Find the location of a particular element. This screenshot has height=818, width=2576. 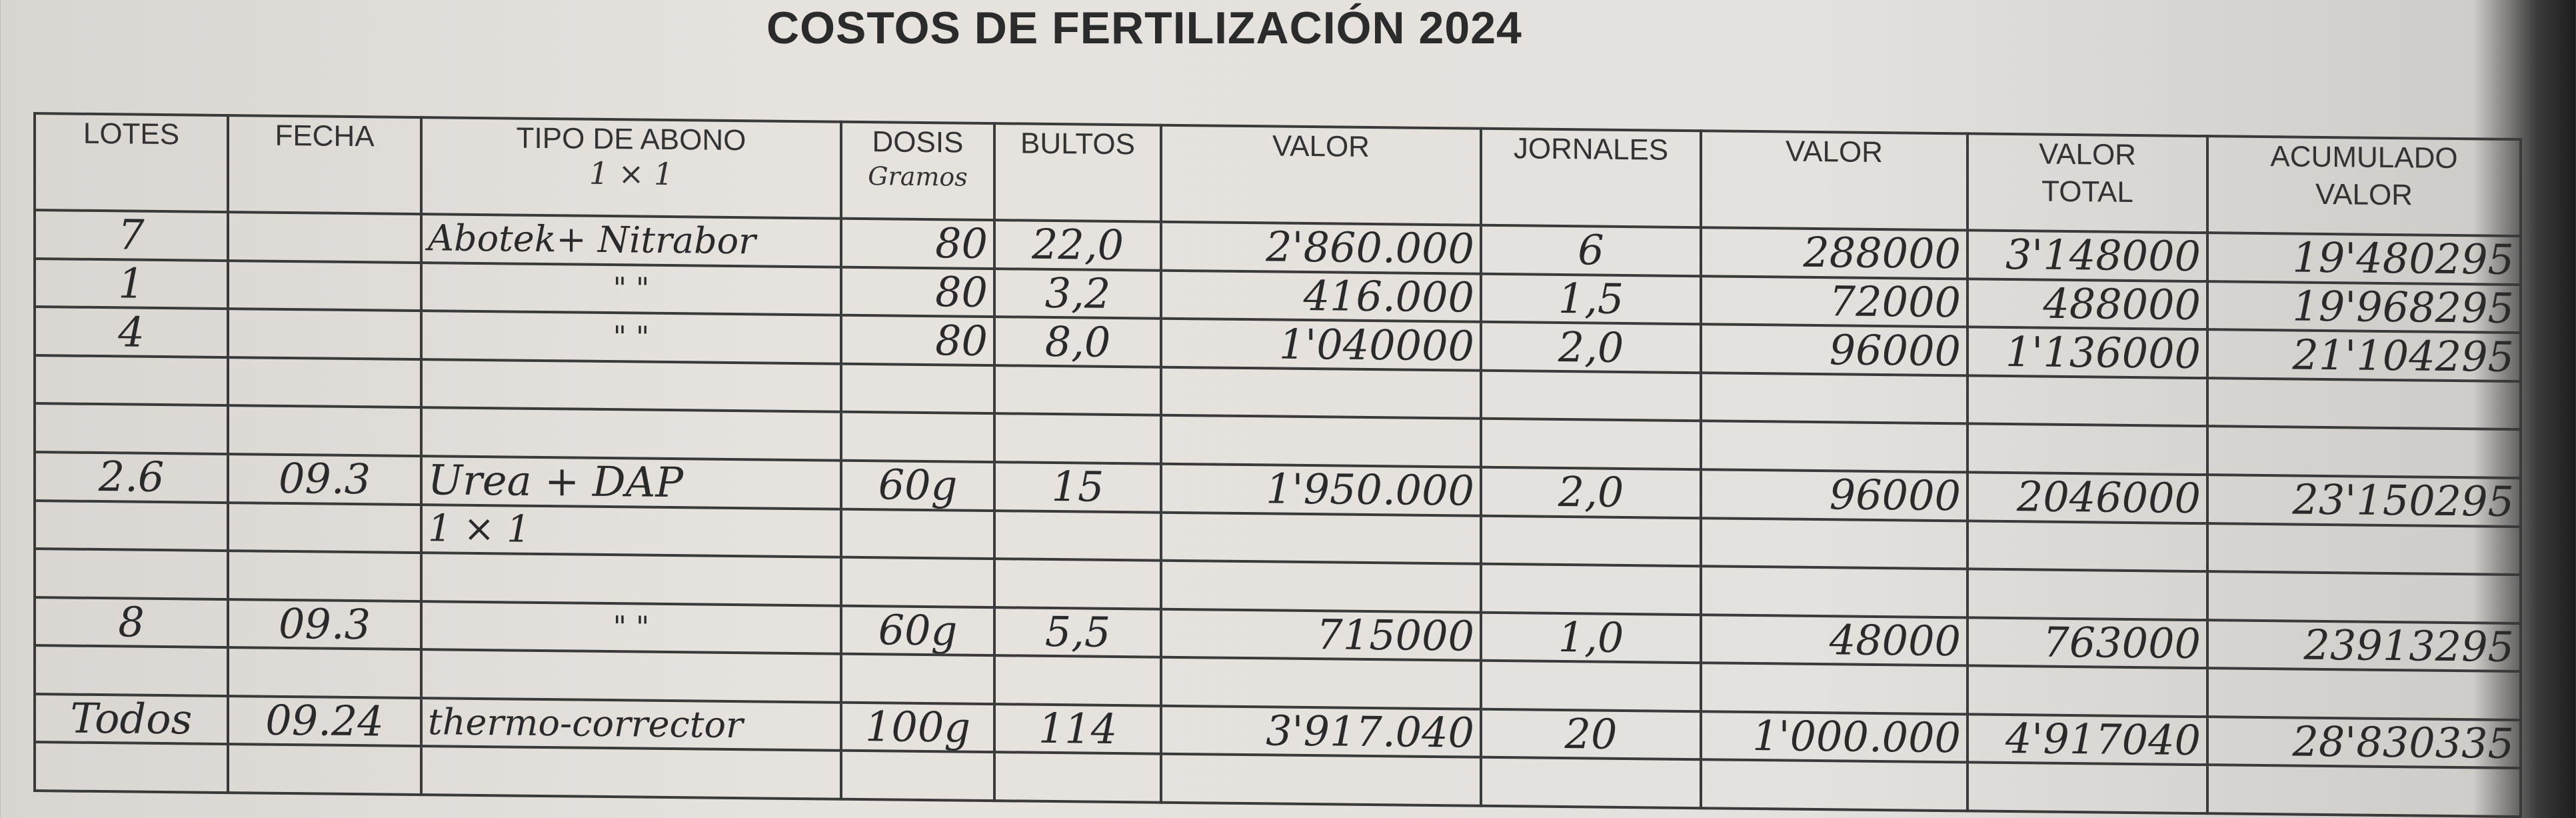

header-dosis: DOSIS Gramos is located at coordinates (918, 171).